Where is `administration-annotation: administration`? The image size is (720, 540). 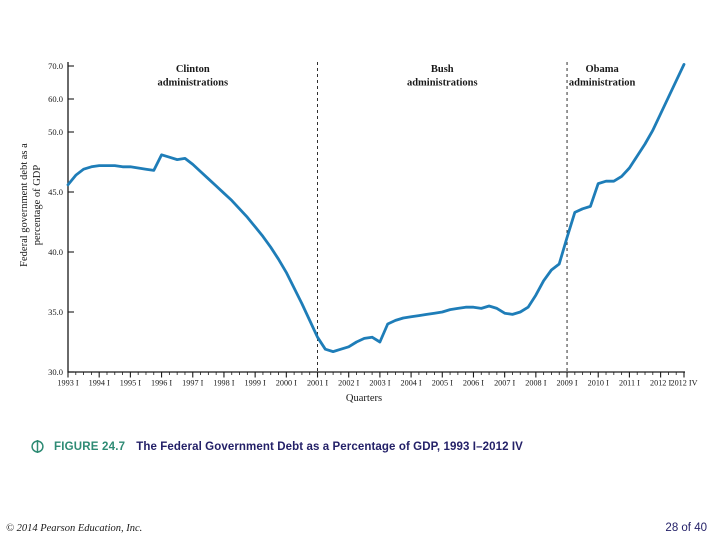
administration-annotation: administration is located at coordinates (602, 83).